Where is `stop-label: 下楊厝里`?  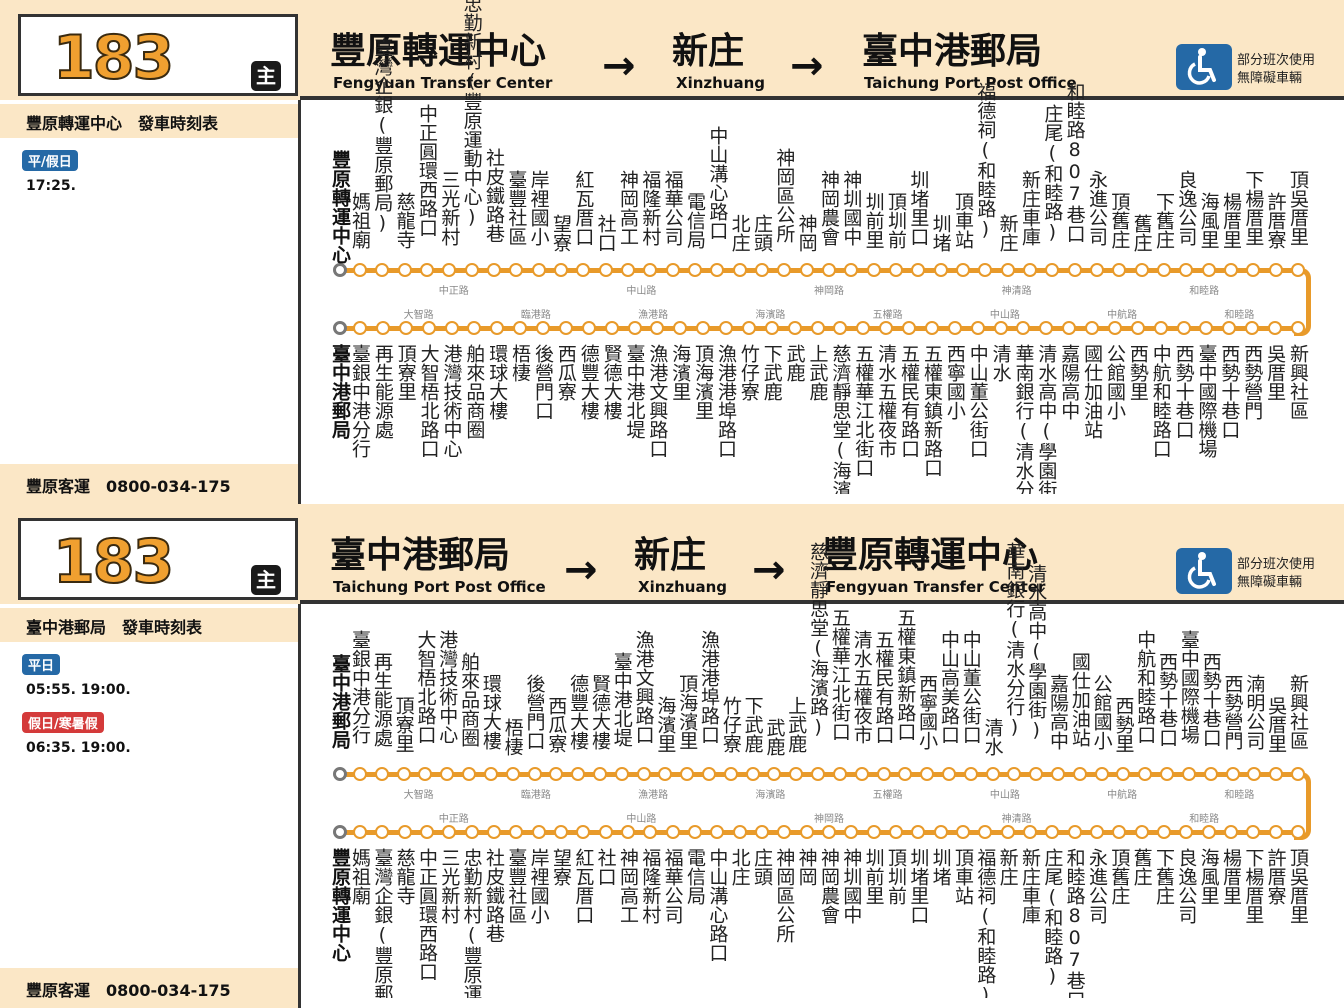 stop-label: 下楊厝里 is located at coordinates (1253, 208).